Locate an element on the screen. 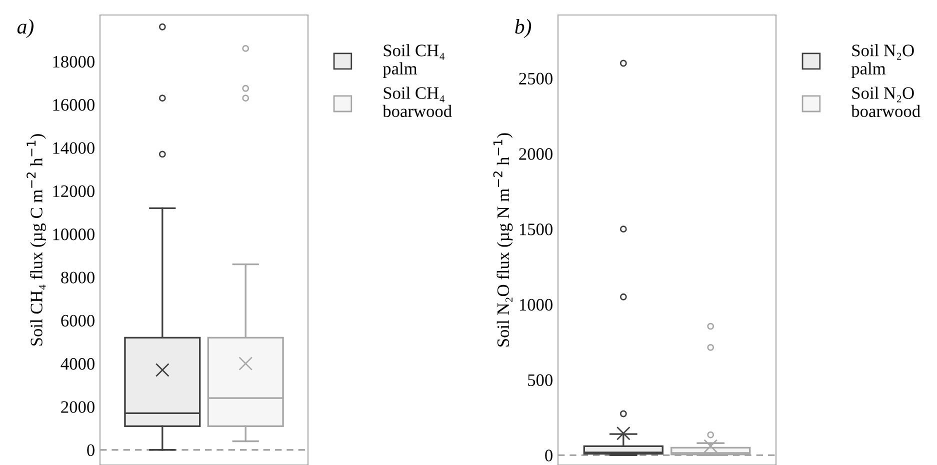 The width and height of the screenshot is (937, 465). y-tick-label: 12000 is located at coordinates (73, 191).